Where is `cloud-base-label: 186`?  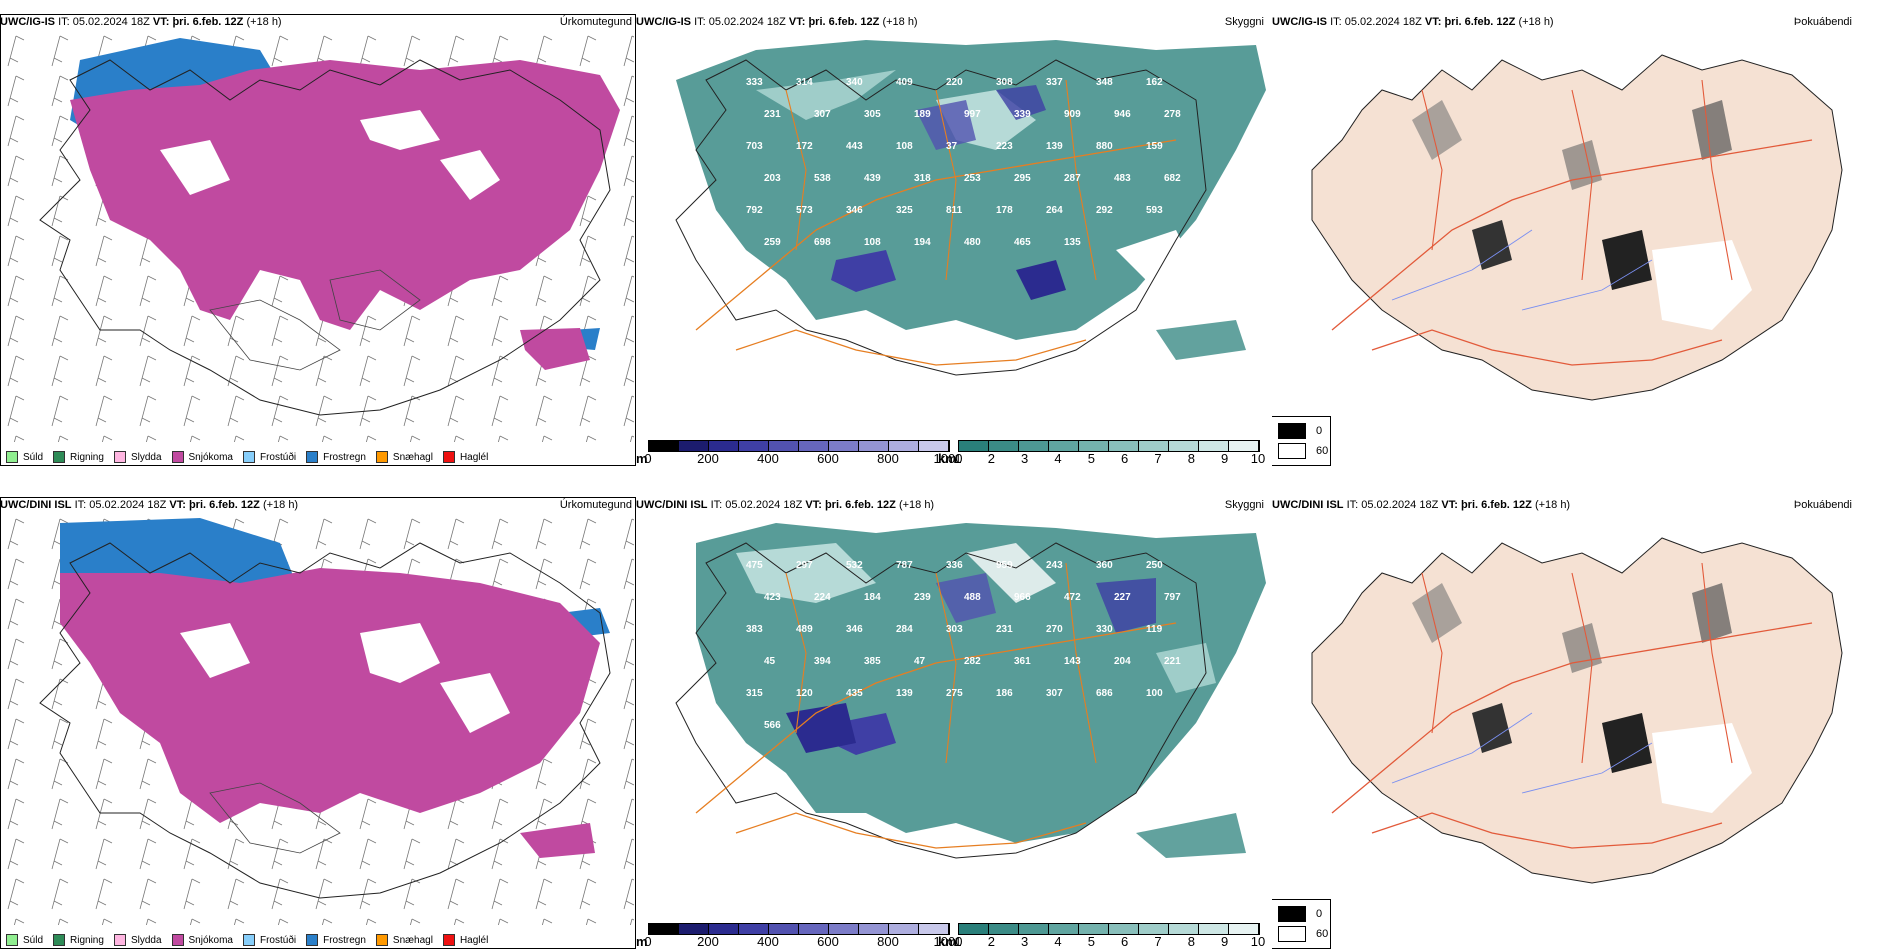
cloud-base-label: 186 is located at coordinates (1004, 693).